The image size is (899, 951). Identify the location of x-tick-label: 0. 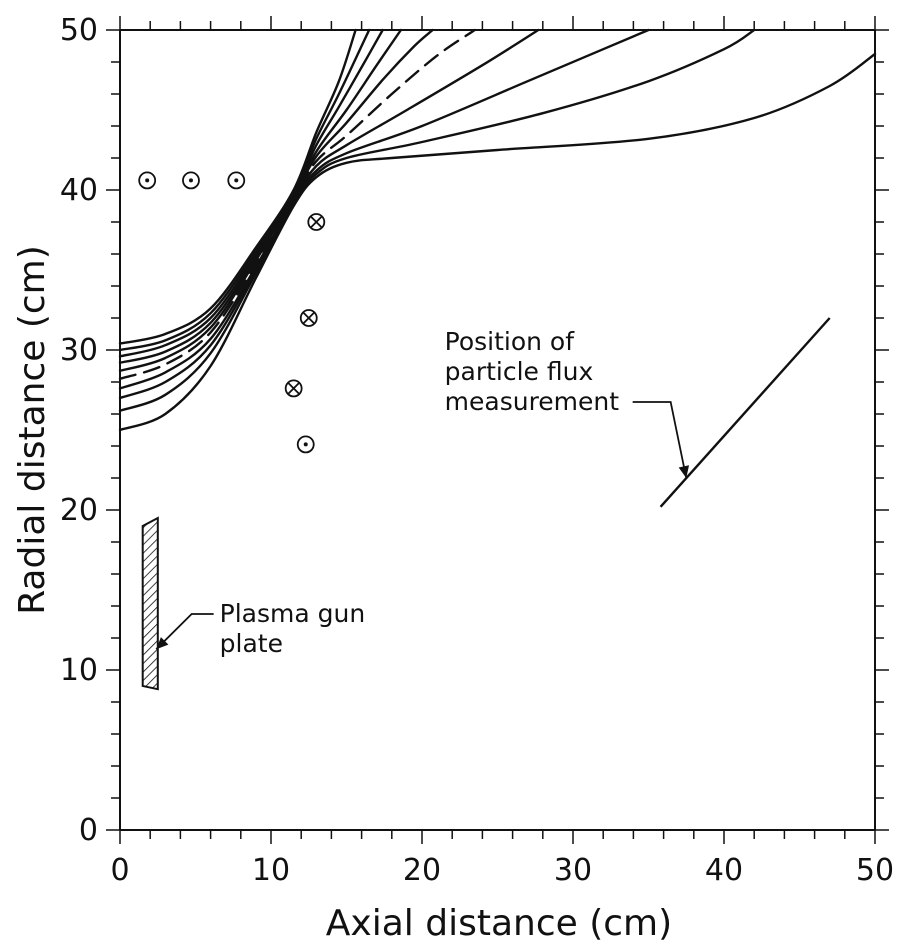
(119, 870).